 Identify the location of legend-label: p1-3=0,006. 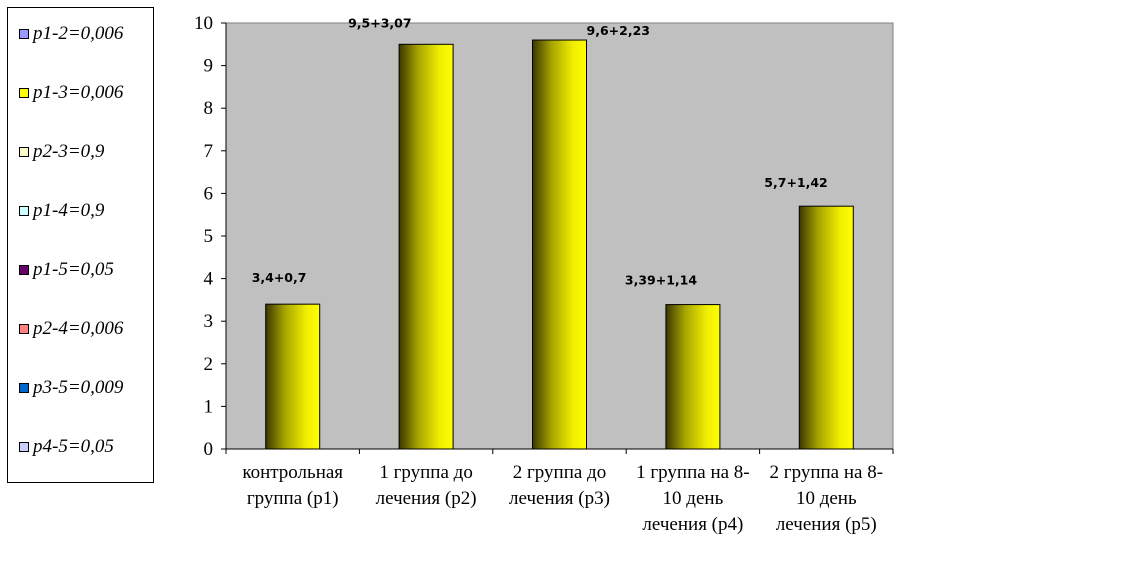
(78, 92).